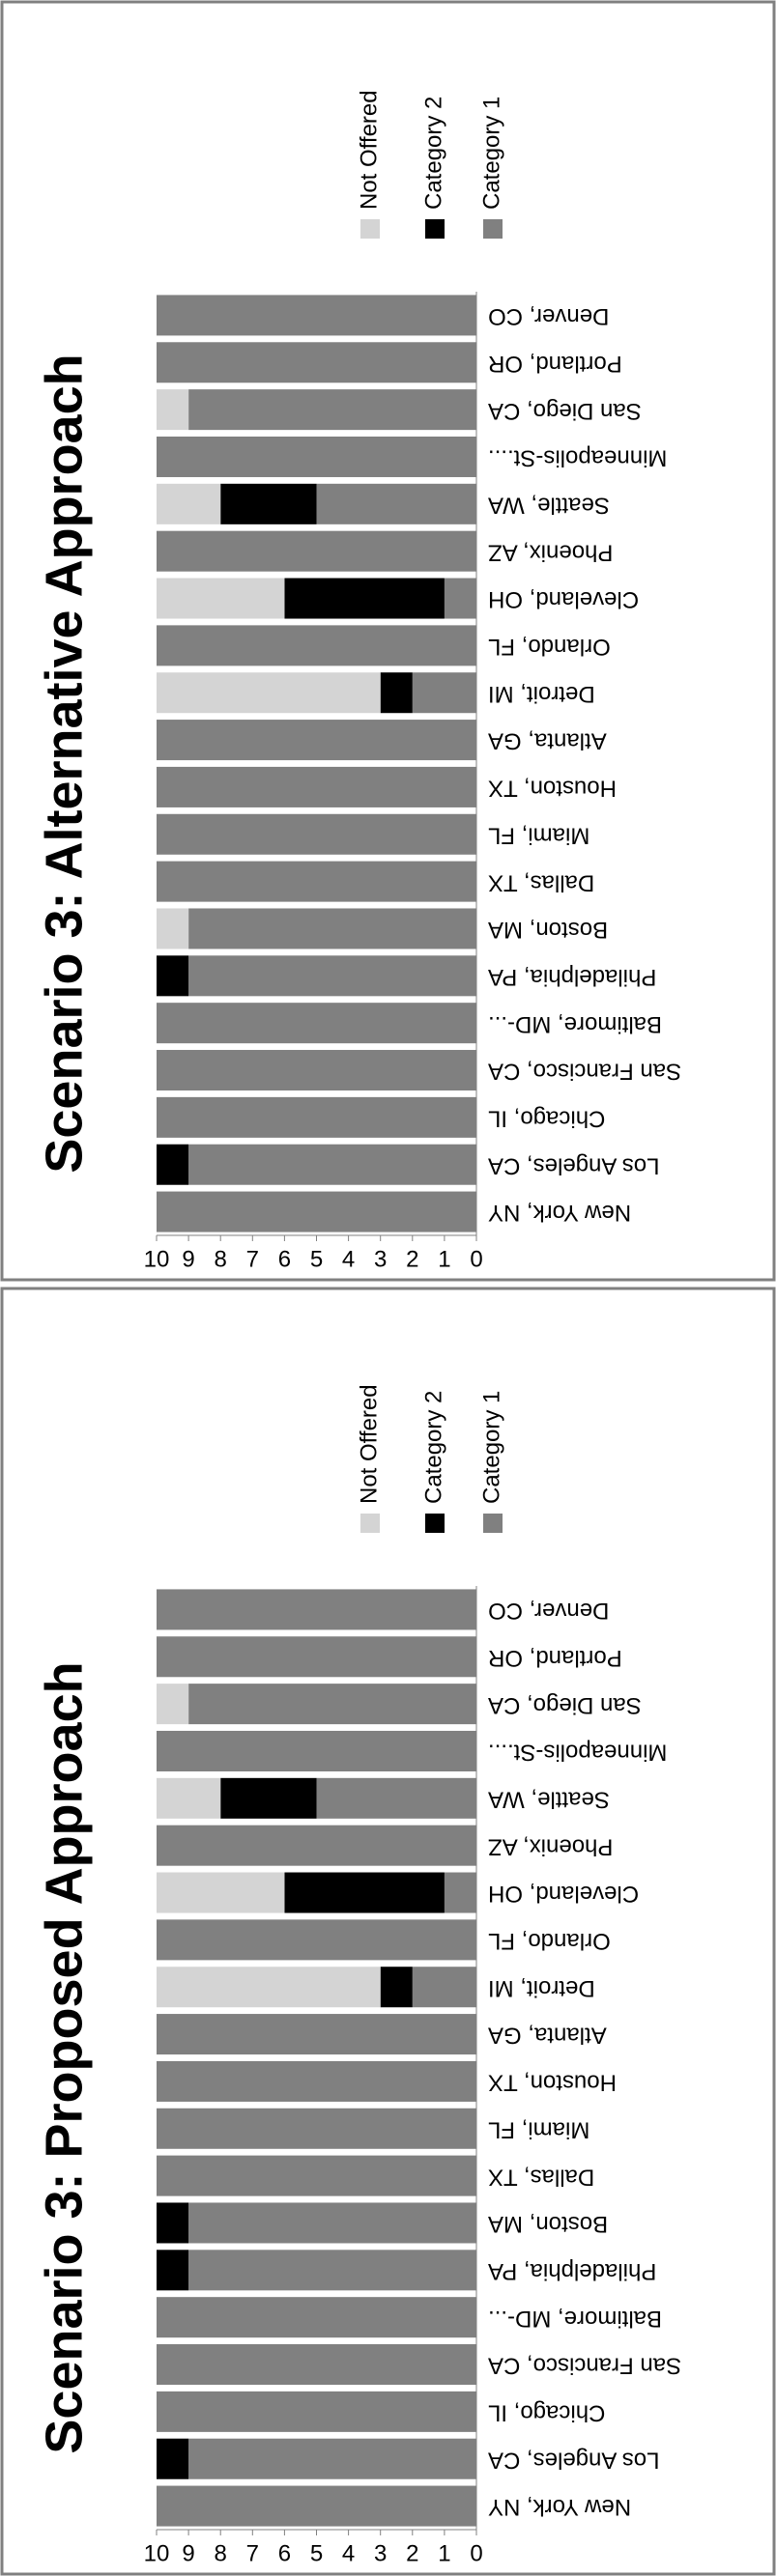 The height and width of the screenshot is (2576, 776). Describe the element at coordinates (64, 763) in the screenshot. I see `chart-title: Scenario 3: Alternative Approach` at that location.